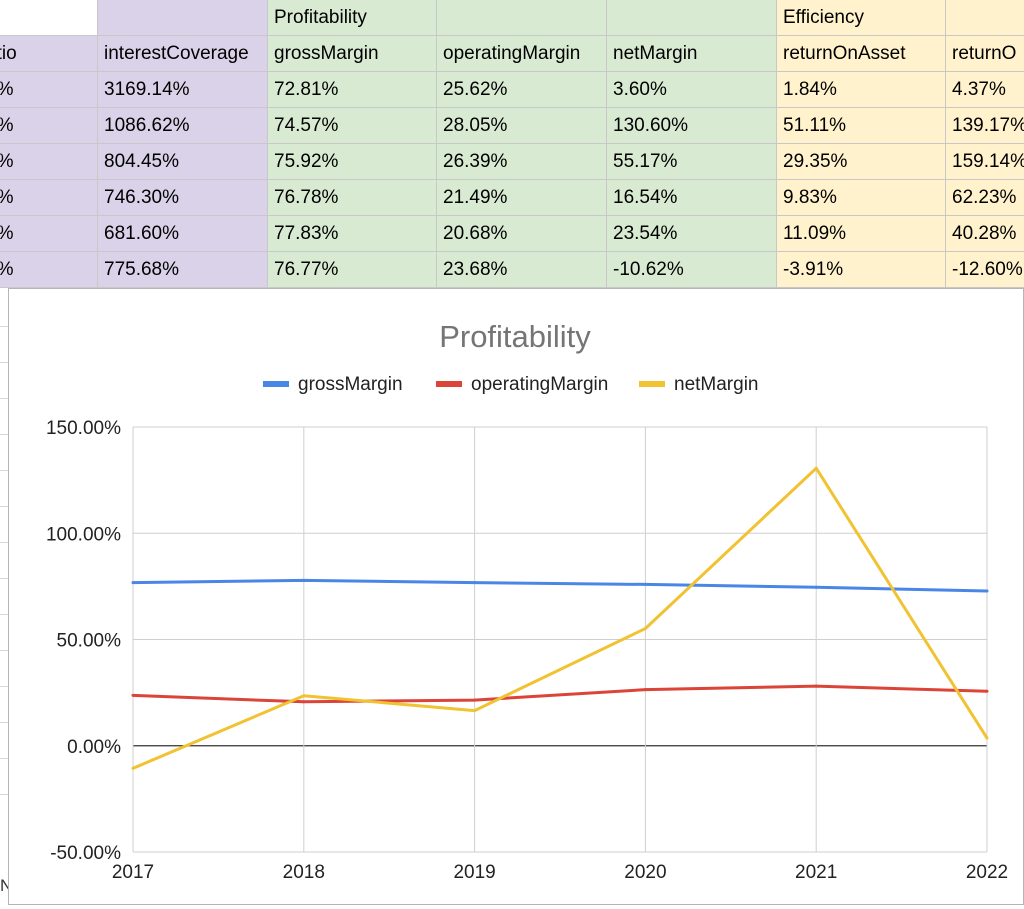  I want to click on table-cell: 23.54%, so click(692, 234).